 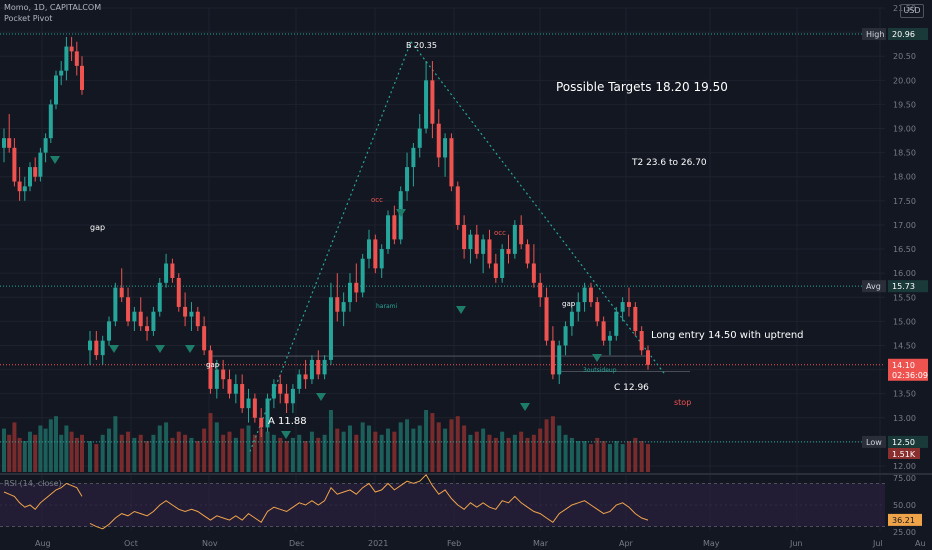 I want to click on price-tag-name: High, so click(x=875, y=34).